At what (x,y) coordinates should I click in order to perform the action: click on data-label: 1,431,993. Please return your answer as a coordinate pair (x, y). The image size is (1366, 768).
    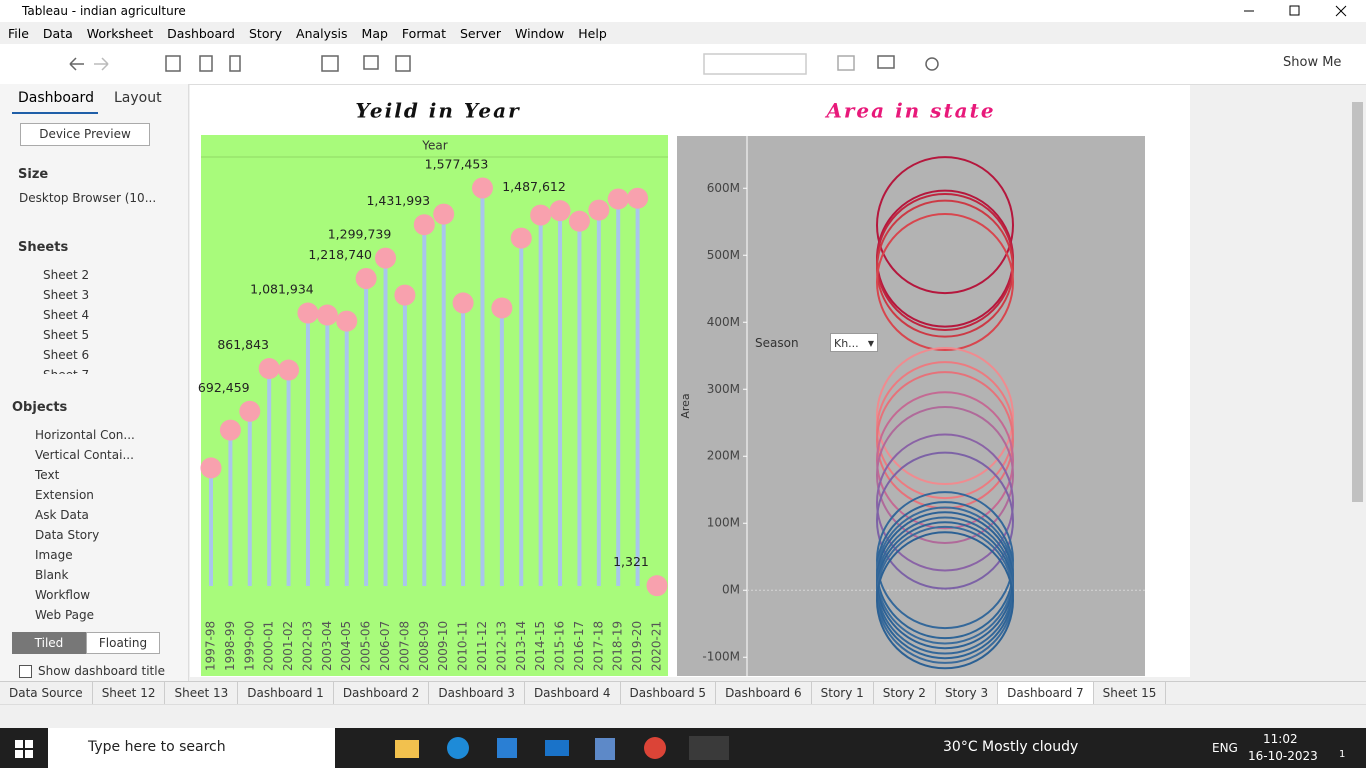
    Looking at the image, I should click on (398, 200).